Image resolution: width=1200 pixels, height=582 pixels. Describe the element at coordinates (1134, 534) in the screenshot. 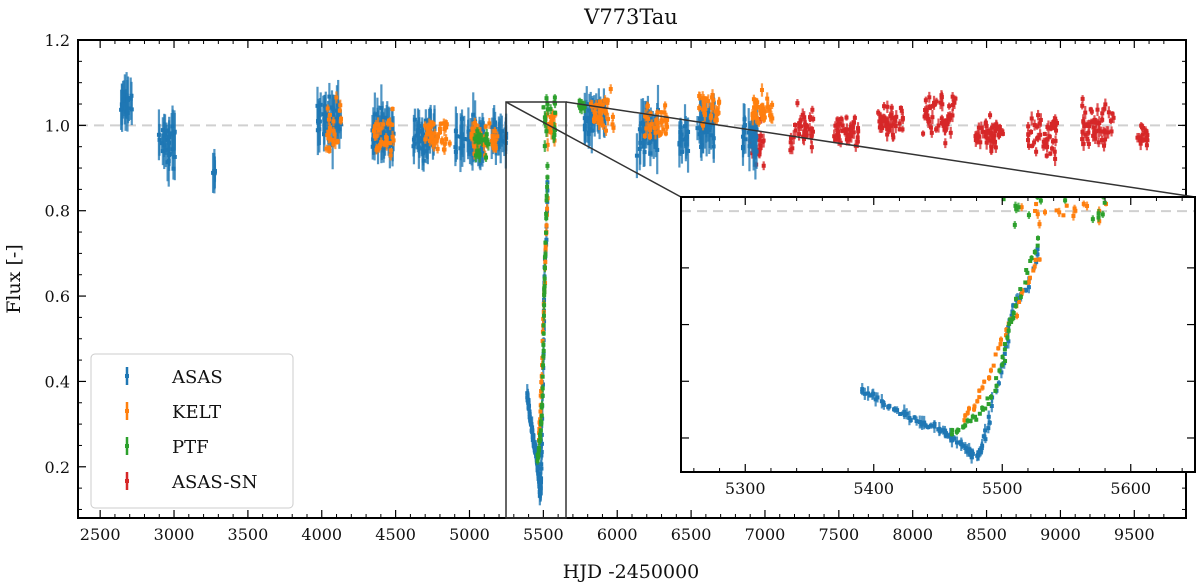

I see `x-tick-label: 9500` at that location.